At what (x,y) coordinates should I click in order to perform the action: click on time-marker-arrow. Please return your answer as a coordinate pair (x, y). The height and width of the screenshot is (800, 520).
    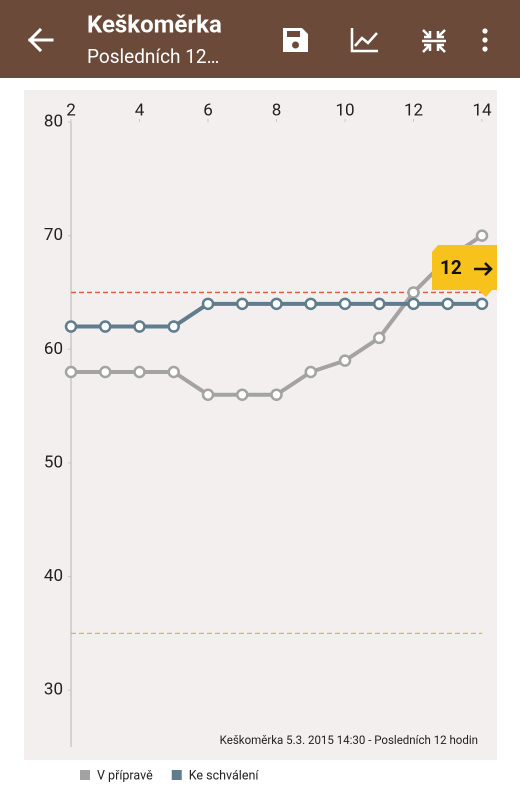
    Looking at the image, I should click on (483, 269).